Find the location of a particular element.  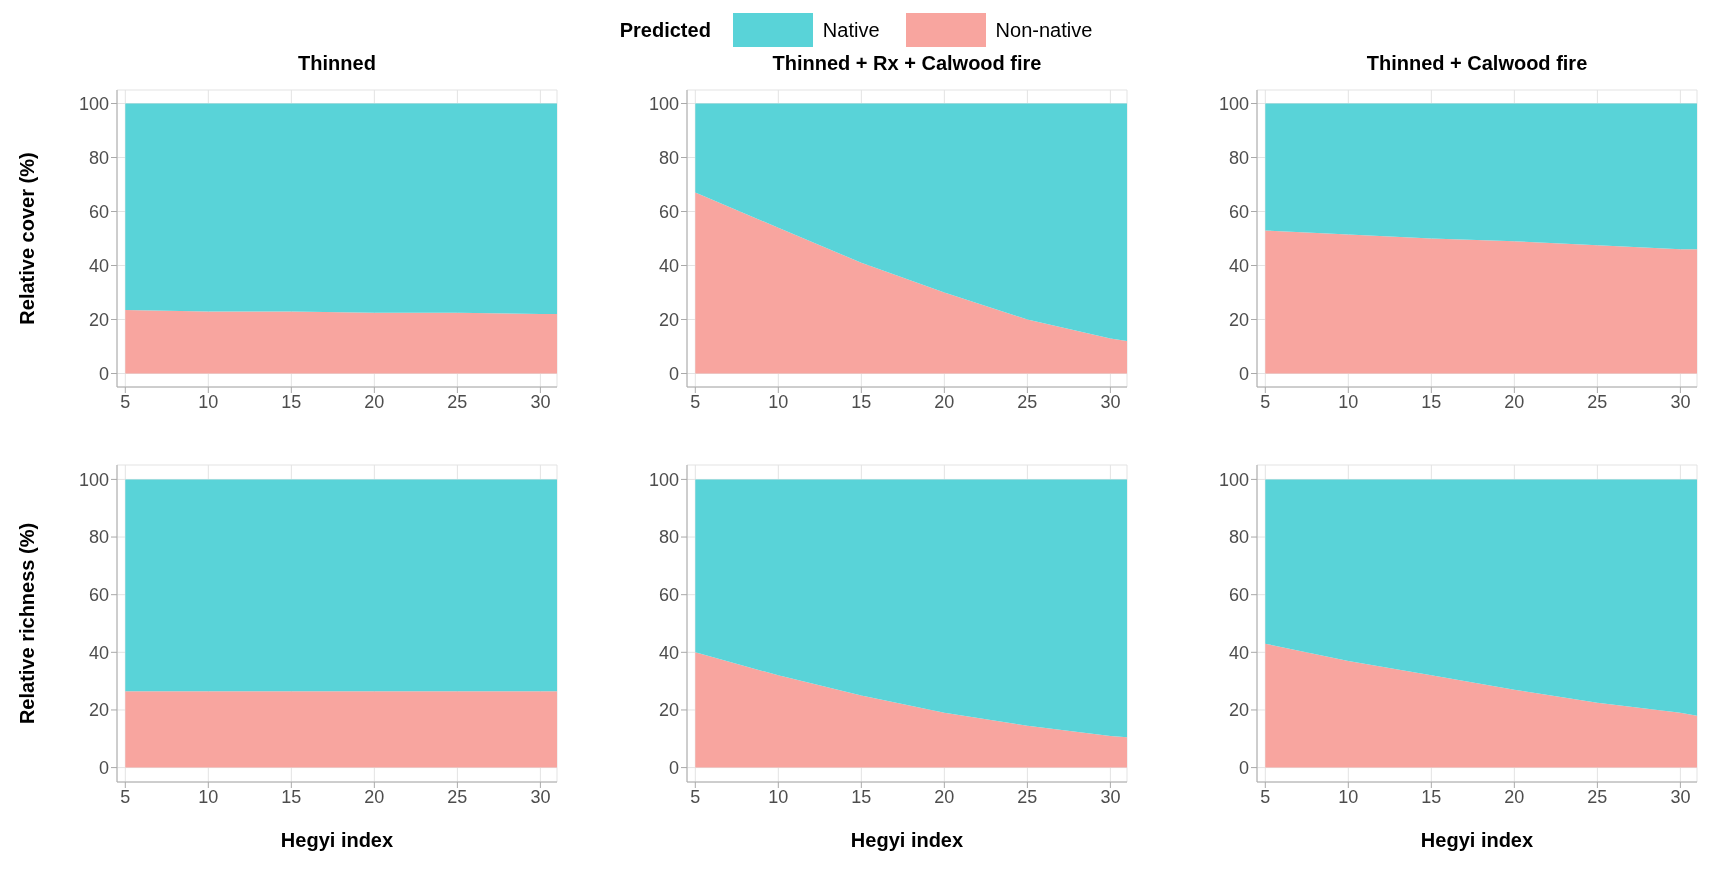

y-axis-title: Relative cover (%) is located at coordinates (27, 238).